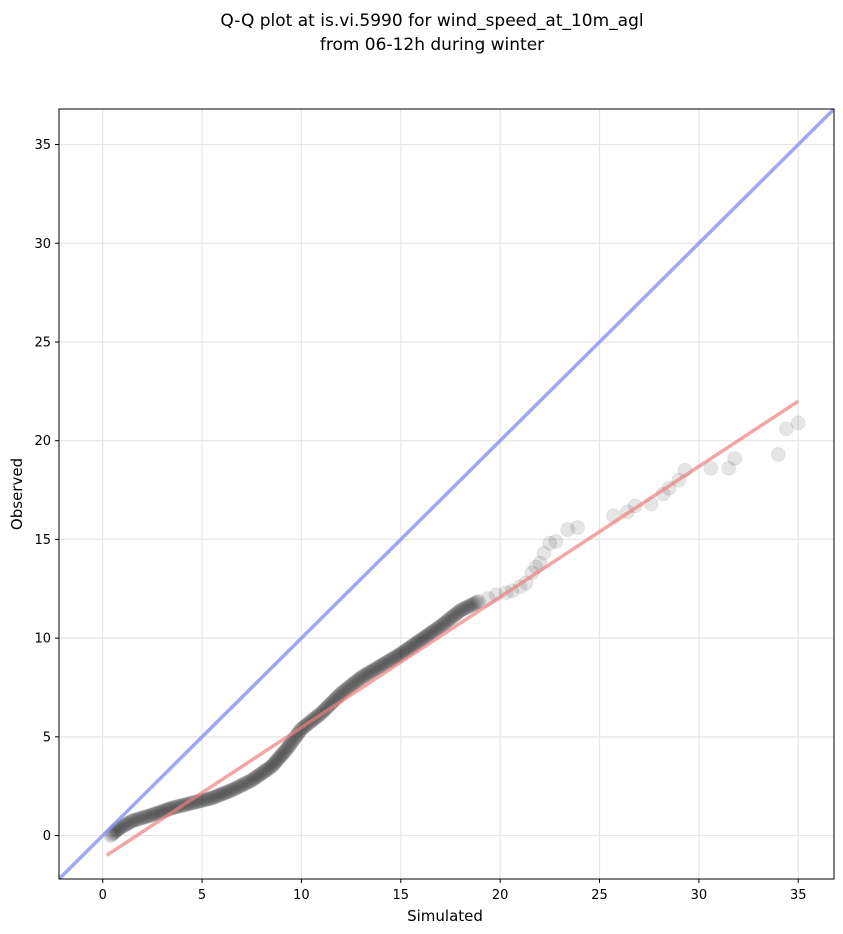 This screenshot has width=843, height=934. Describe the element at coordinates (46, 491) in the screenshot. I see `y-axis-ticks: 0 5 10 15 20 25 30 35` at that location.